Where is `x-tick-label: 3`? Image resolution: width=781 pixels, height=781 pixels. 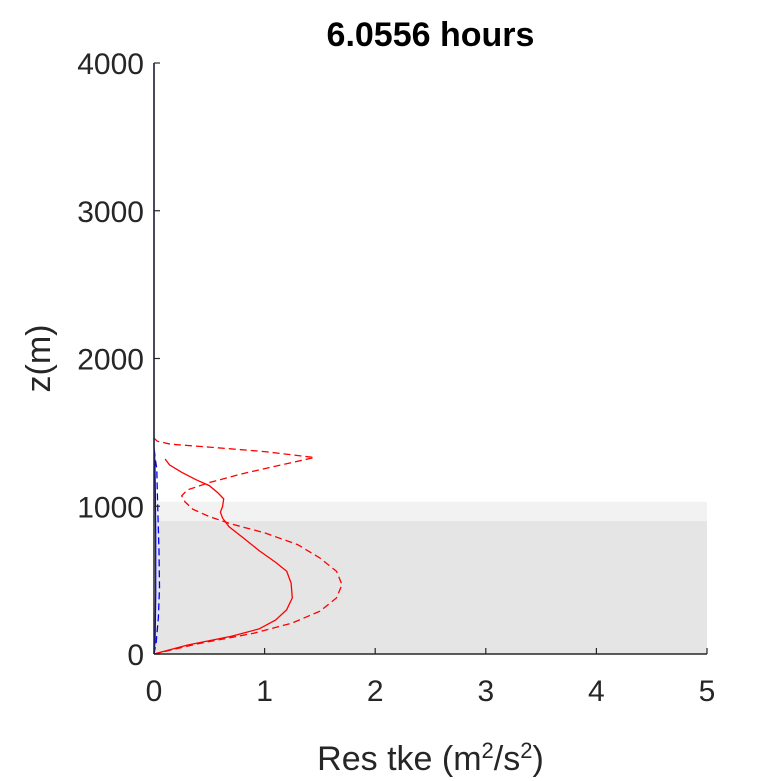 x-tick-label: 3 is located at coordinates (485, 691).